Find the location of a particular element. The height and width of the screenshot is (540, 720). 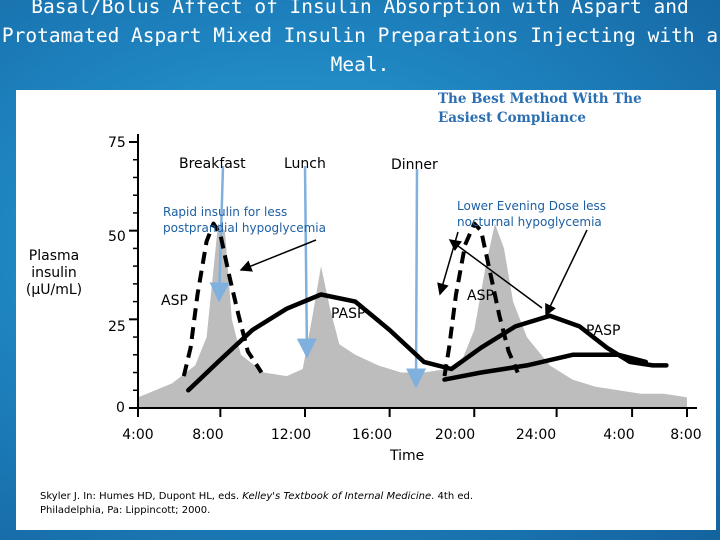

label-pasp-evening: PASP is located at coordinates (603, 331).